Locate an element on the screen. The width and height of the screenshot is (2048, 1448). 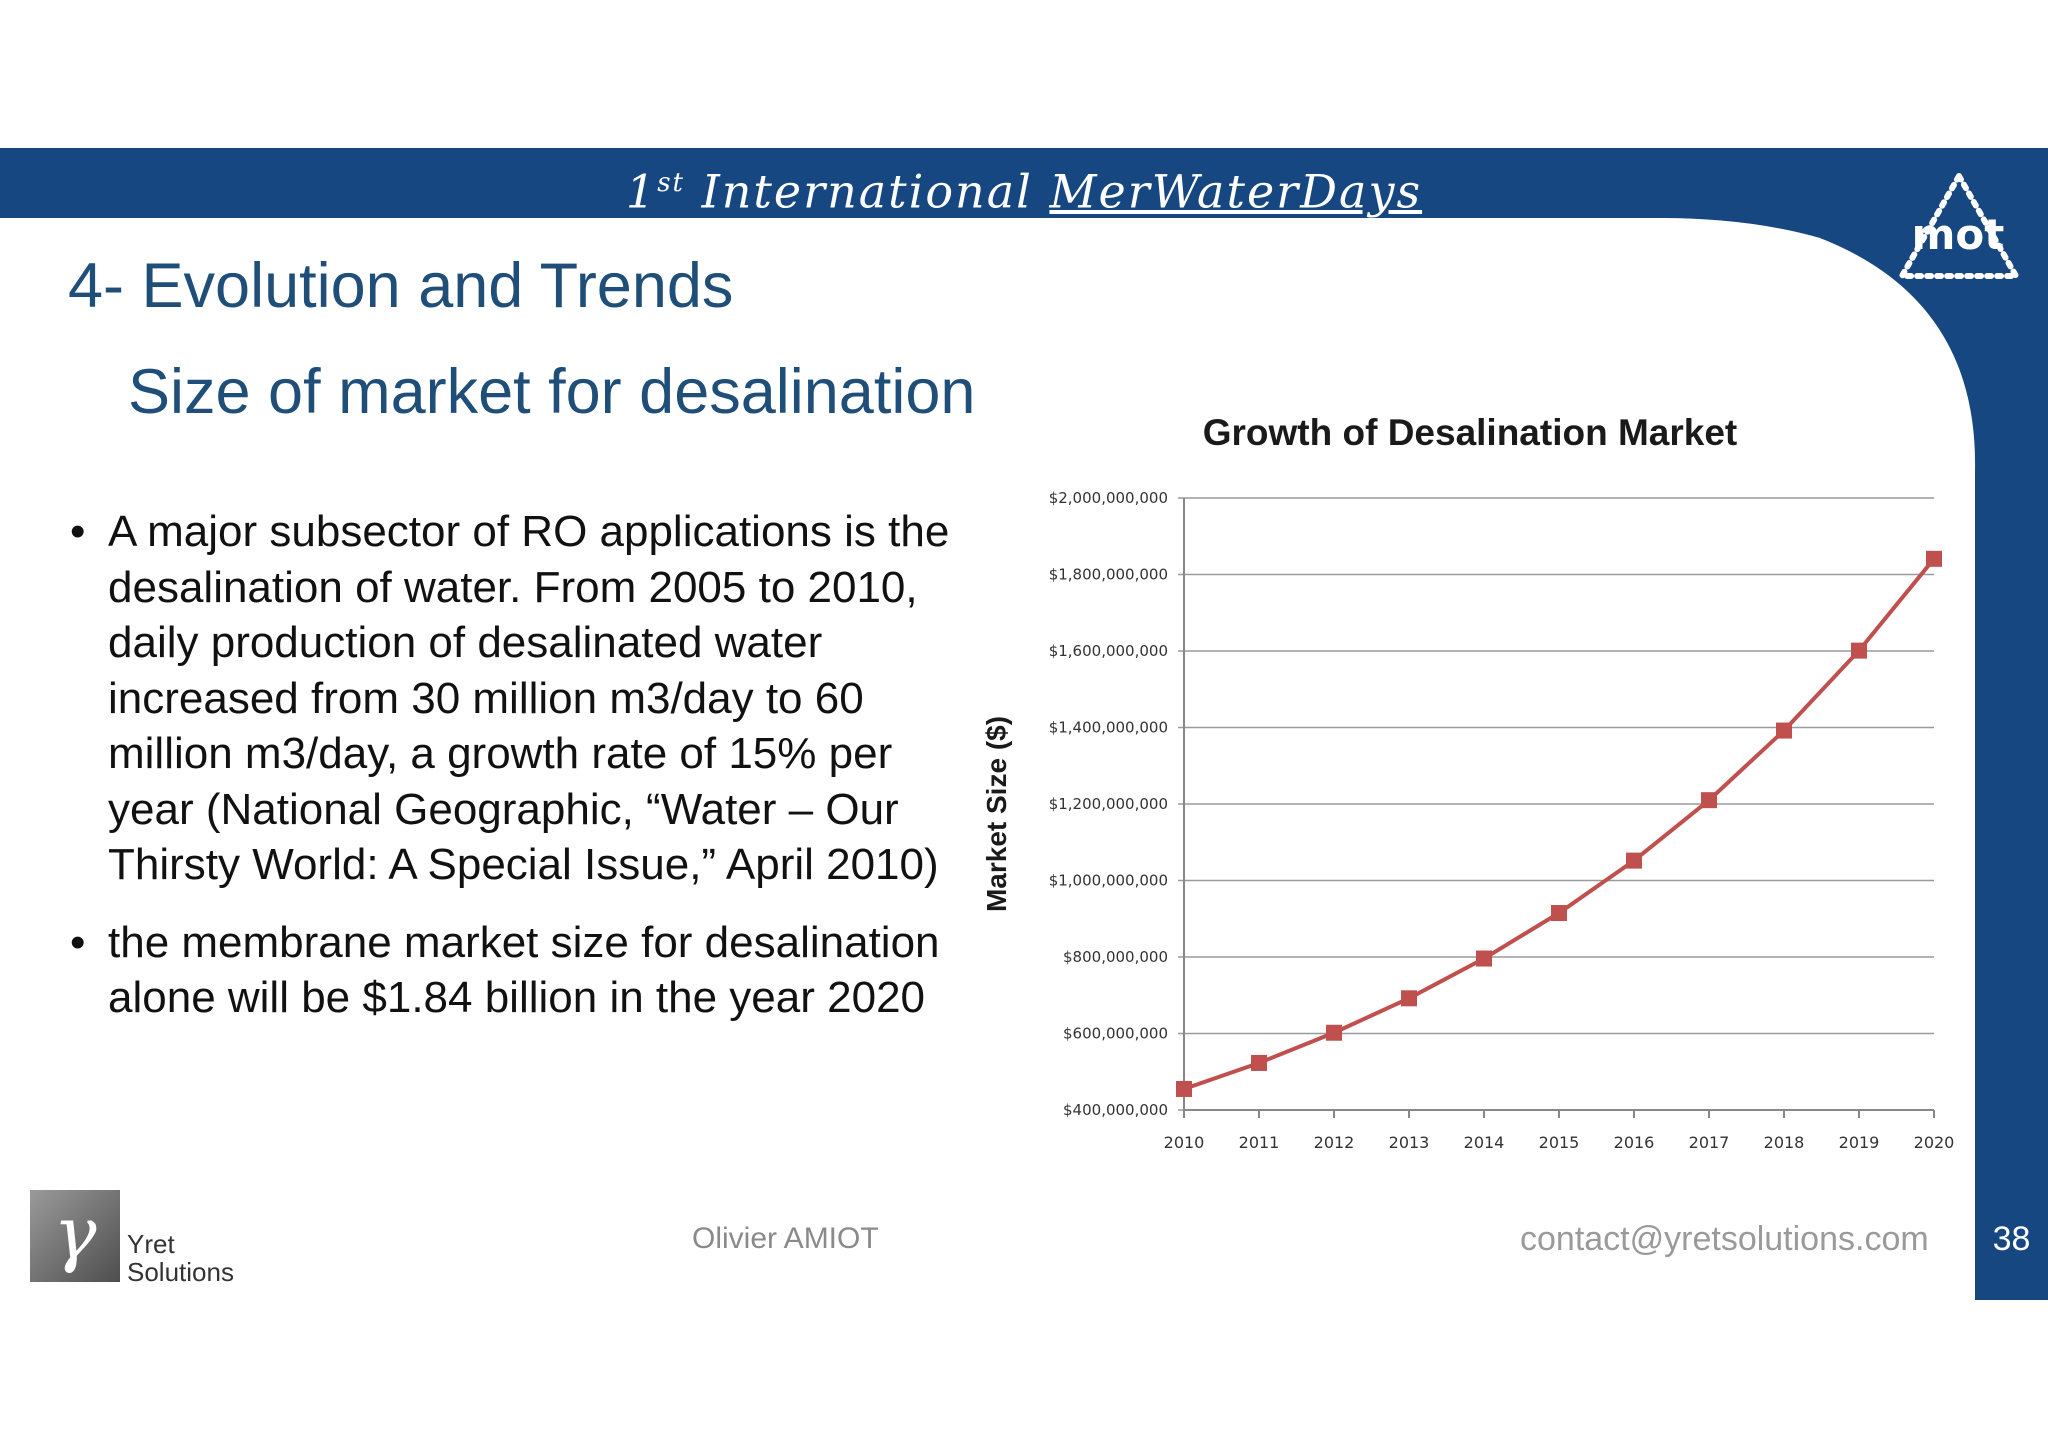
header-banner is located at coordinates (1024, 183).